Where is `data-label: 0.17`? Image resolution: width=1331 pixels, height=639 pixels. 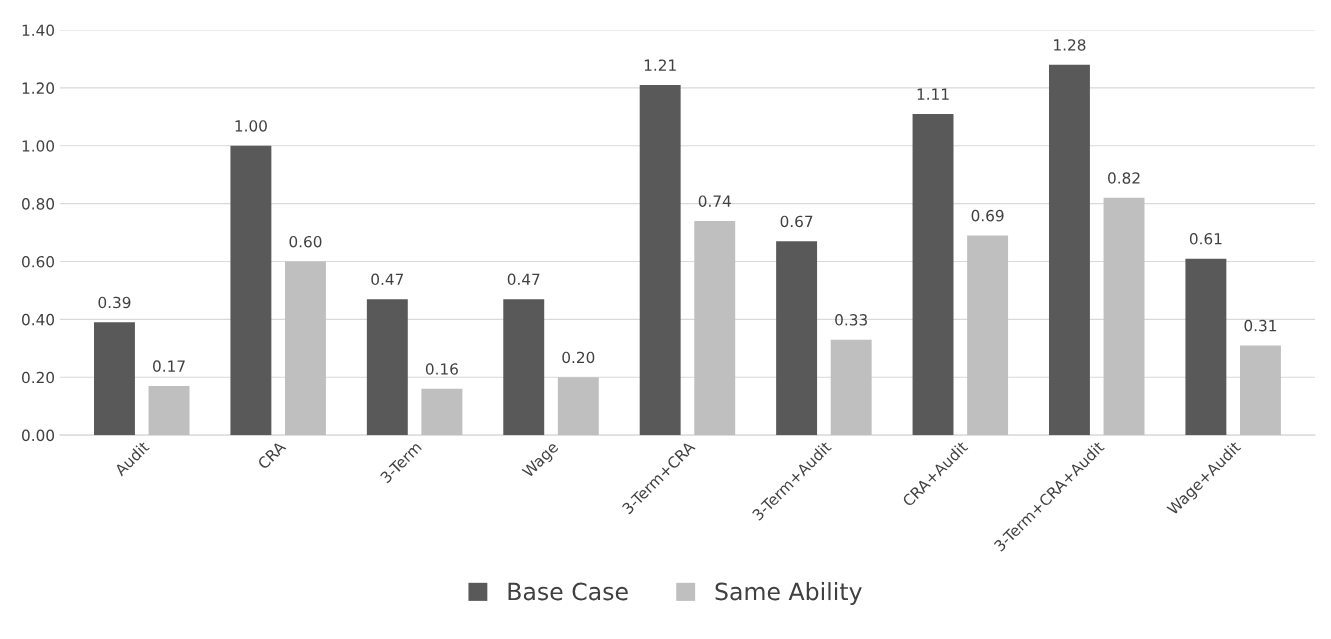
data-label: 0.17 is located at coordinates (169, 366).